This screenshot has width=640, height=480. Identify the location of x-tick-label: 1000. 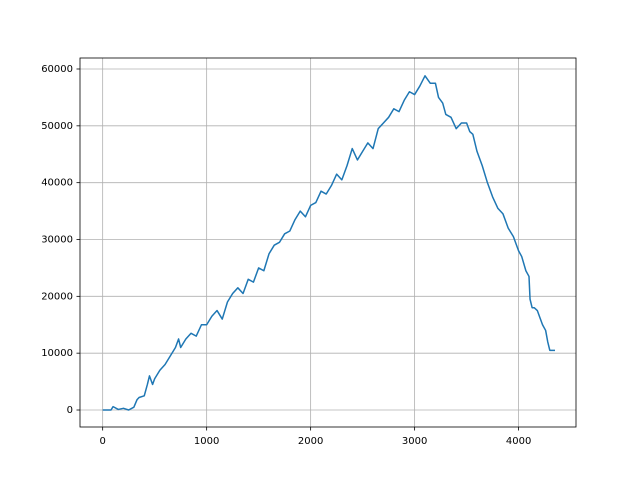
(206, 441).